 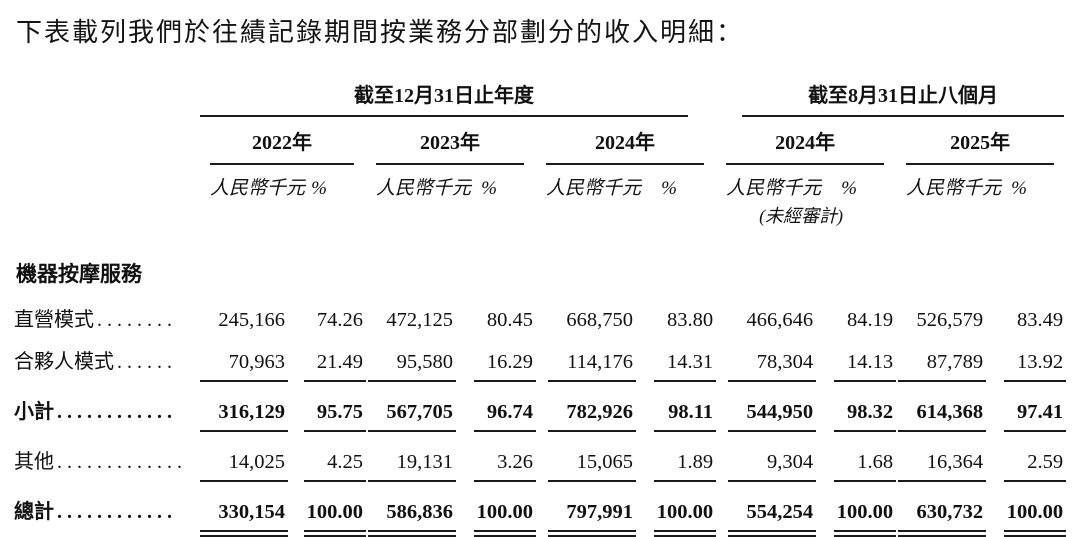 What do you see at coordinates (444, 96) in the screenshot?
I see `group-header-annual: 截至12月31日止年度` at bounding box center [444, 96].